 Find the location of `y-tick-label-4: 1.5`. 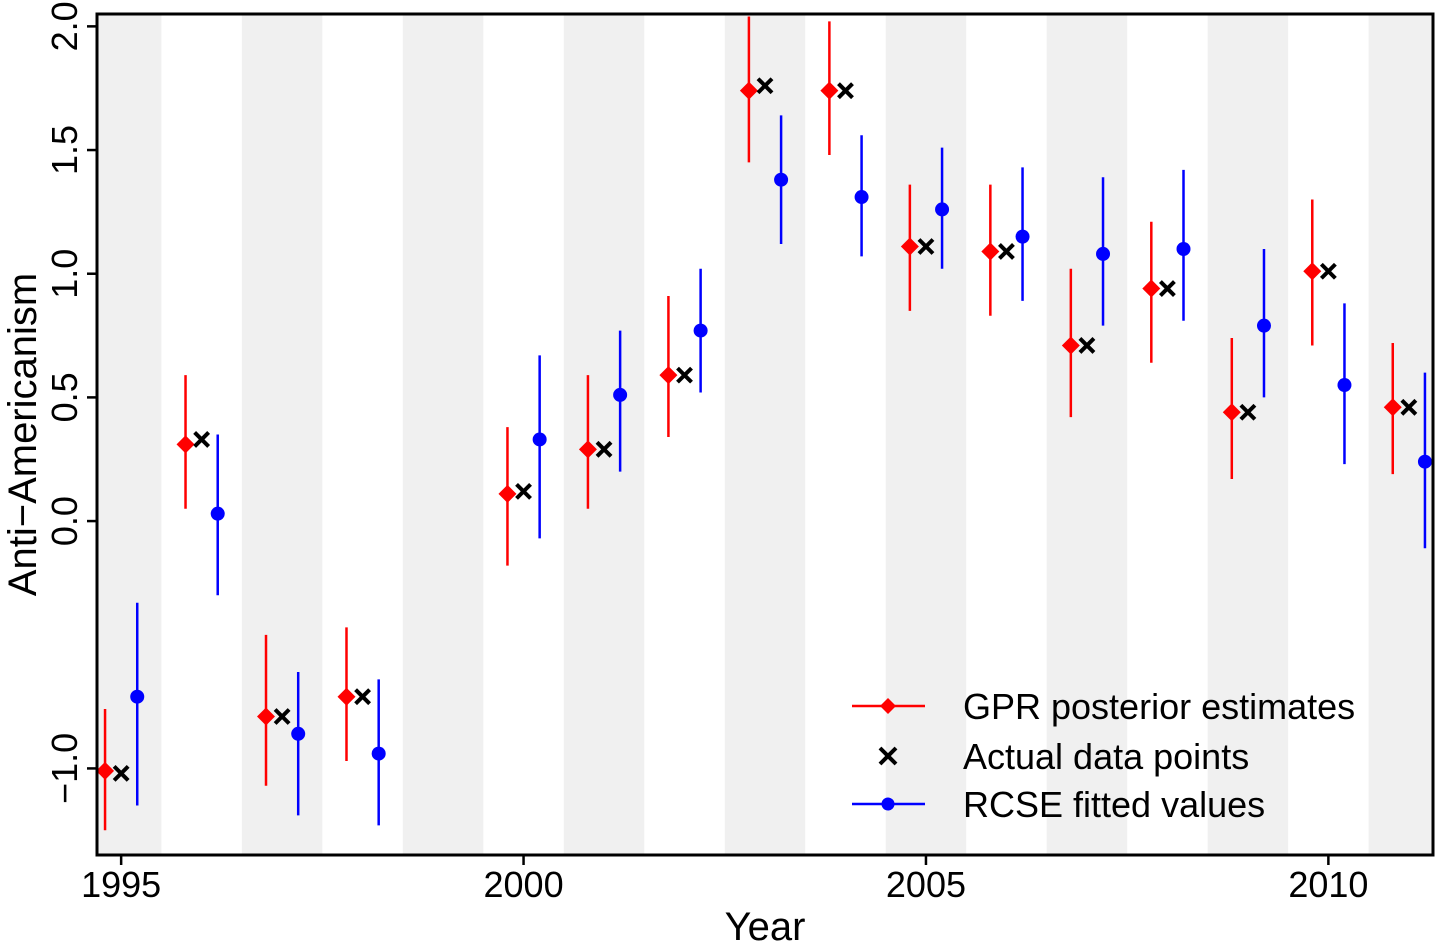

y-tick-label-4: 1.5 is located at coordinates (64, 150).